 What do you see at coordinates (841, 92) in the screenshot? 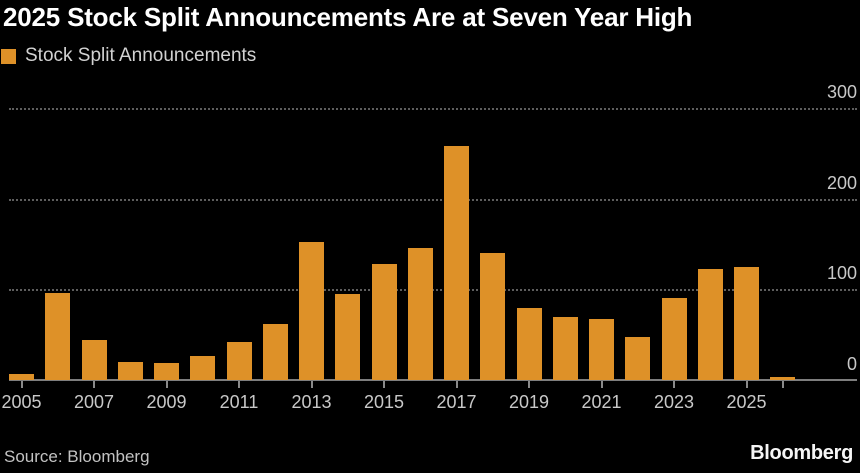
I see `y-axis-label-300: 300` at bounding box center [841, 92].